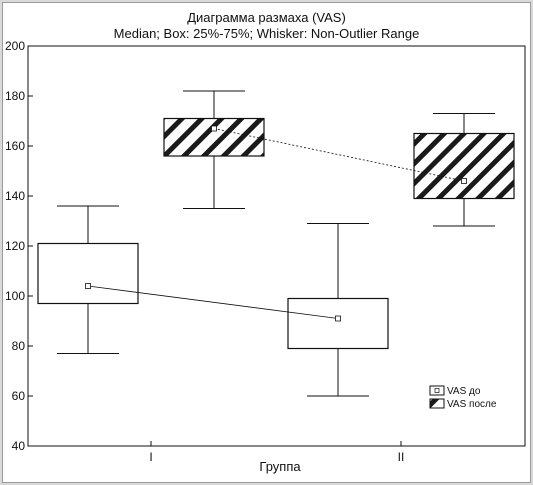 This screenshot has height=485, width=533. What do you see at coordinates (15, 146) in the screenshot?
I see `y-tick-label: 160` at bounding box center [15, 146].